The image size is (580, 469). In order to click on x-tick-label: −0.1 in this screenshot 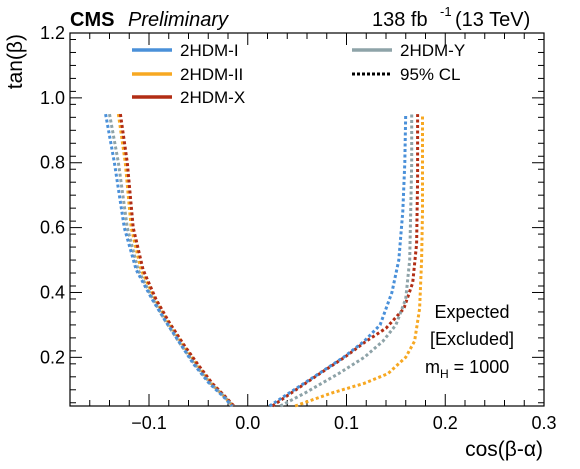, I will do `click(149, 423)`.